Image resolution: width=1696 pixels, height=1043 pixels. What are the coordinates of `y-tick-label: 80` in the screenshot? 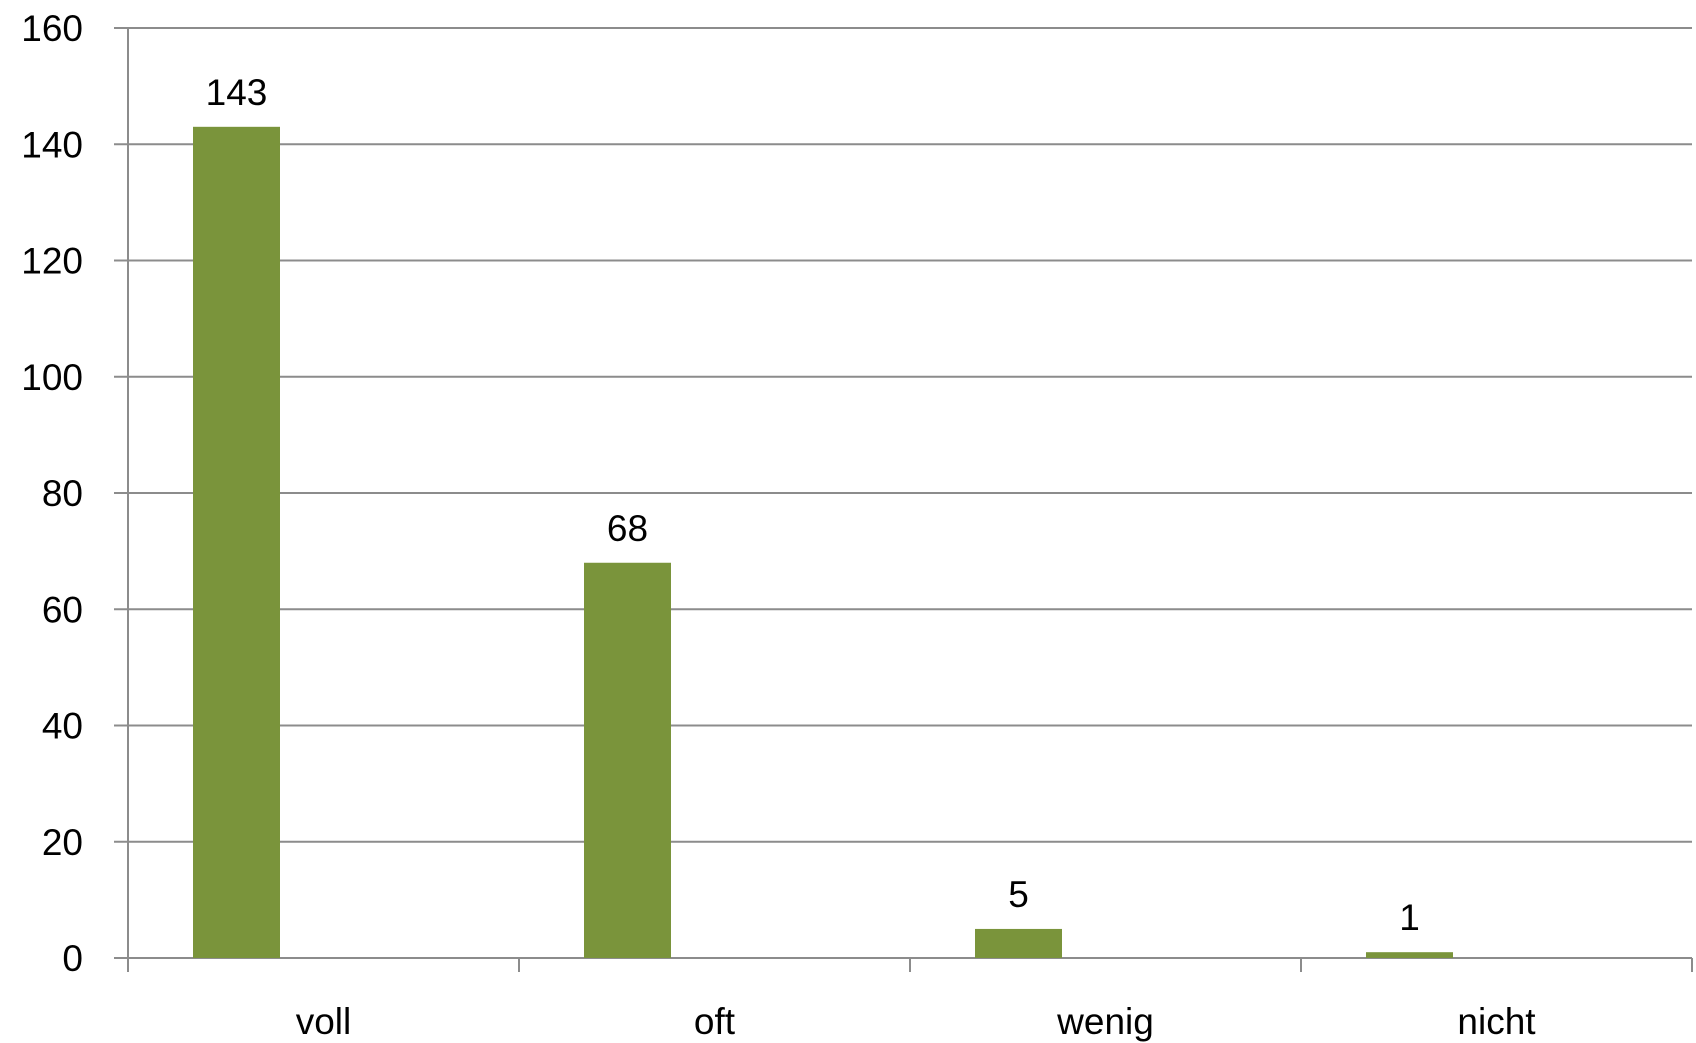 It's located at (62, 493).